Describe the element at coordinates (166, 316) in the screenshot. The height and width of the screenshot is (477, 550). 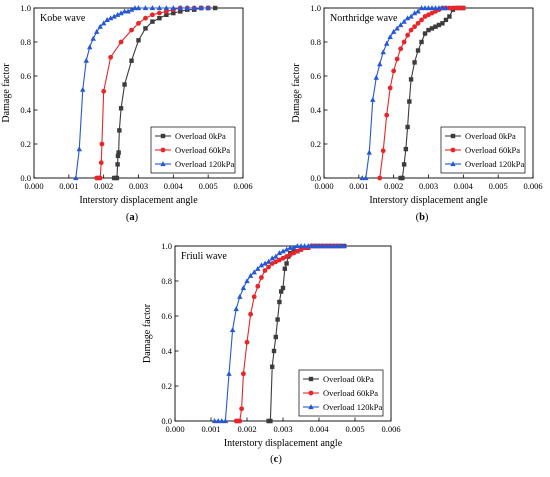
I see `y-tick-label: 0.6` at that location.